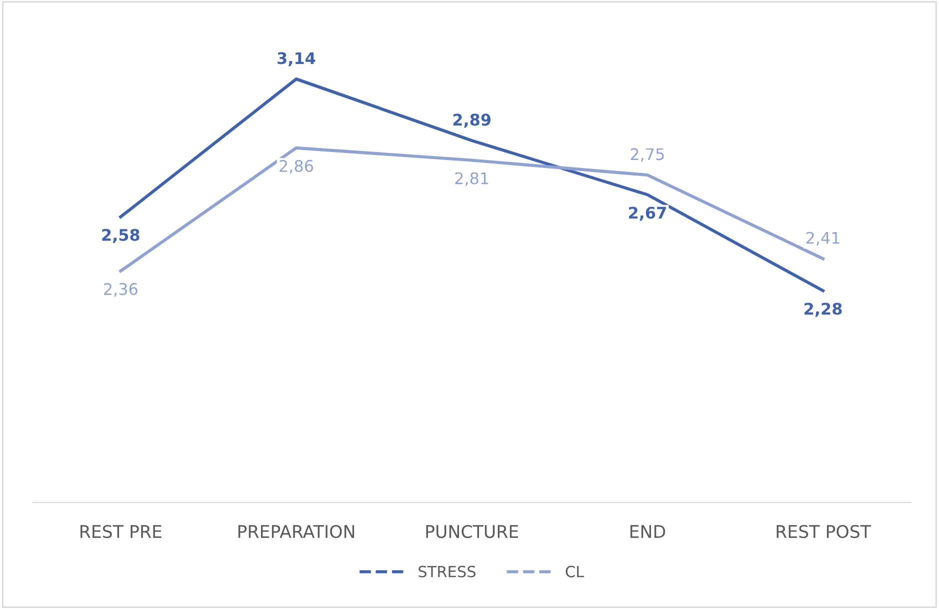 The width and height of the screenshot is (939, 609). I want to click on legend-label: CL, so click(575, 572).